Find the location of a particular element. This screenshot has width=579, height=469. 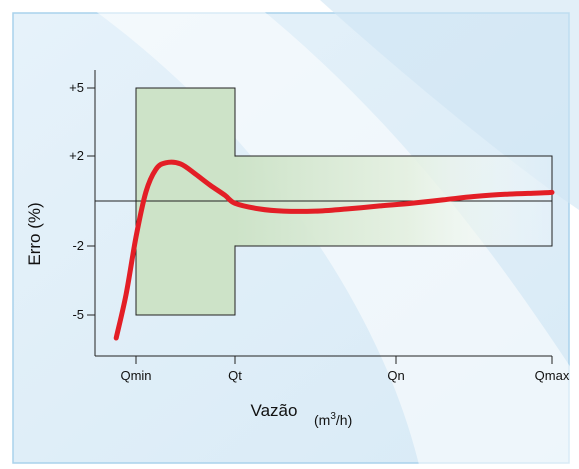

y-axis-title: Erro (%) is located at coordinates (34, 233).